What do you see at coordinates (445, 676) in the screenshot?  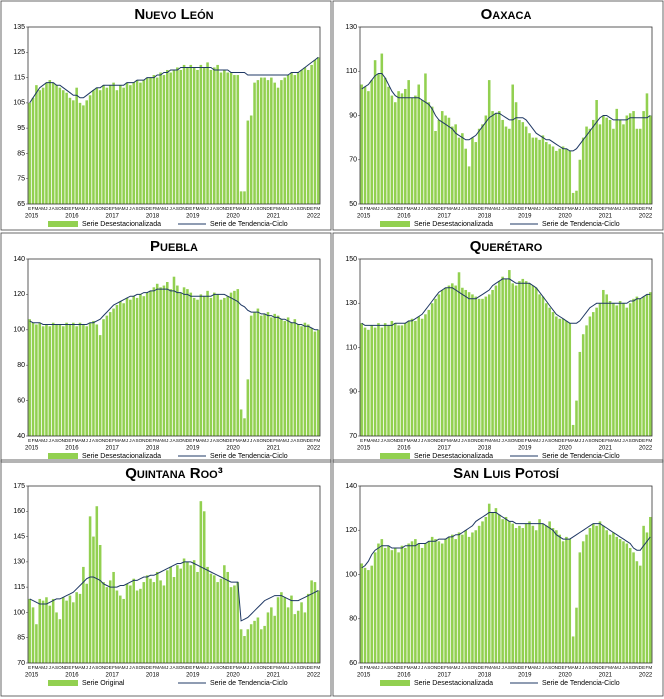 I see `year-label: 2017` at bounding box center [445, 676].